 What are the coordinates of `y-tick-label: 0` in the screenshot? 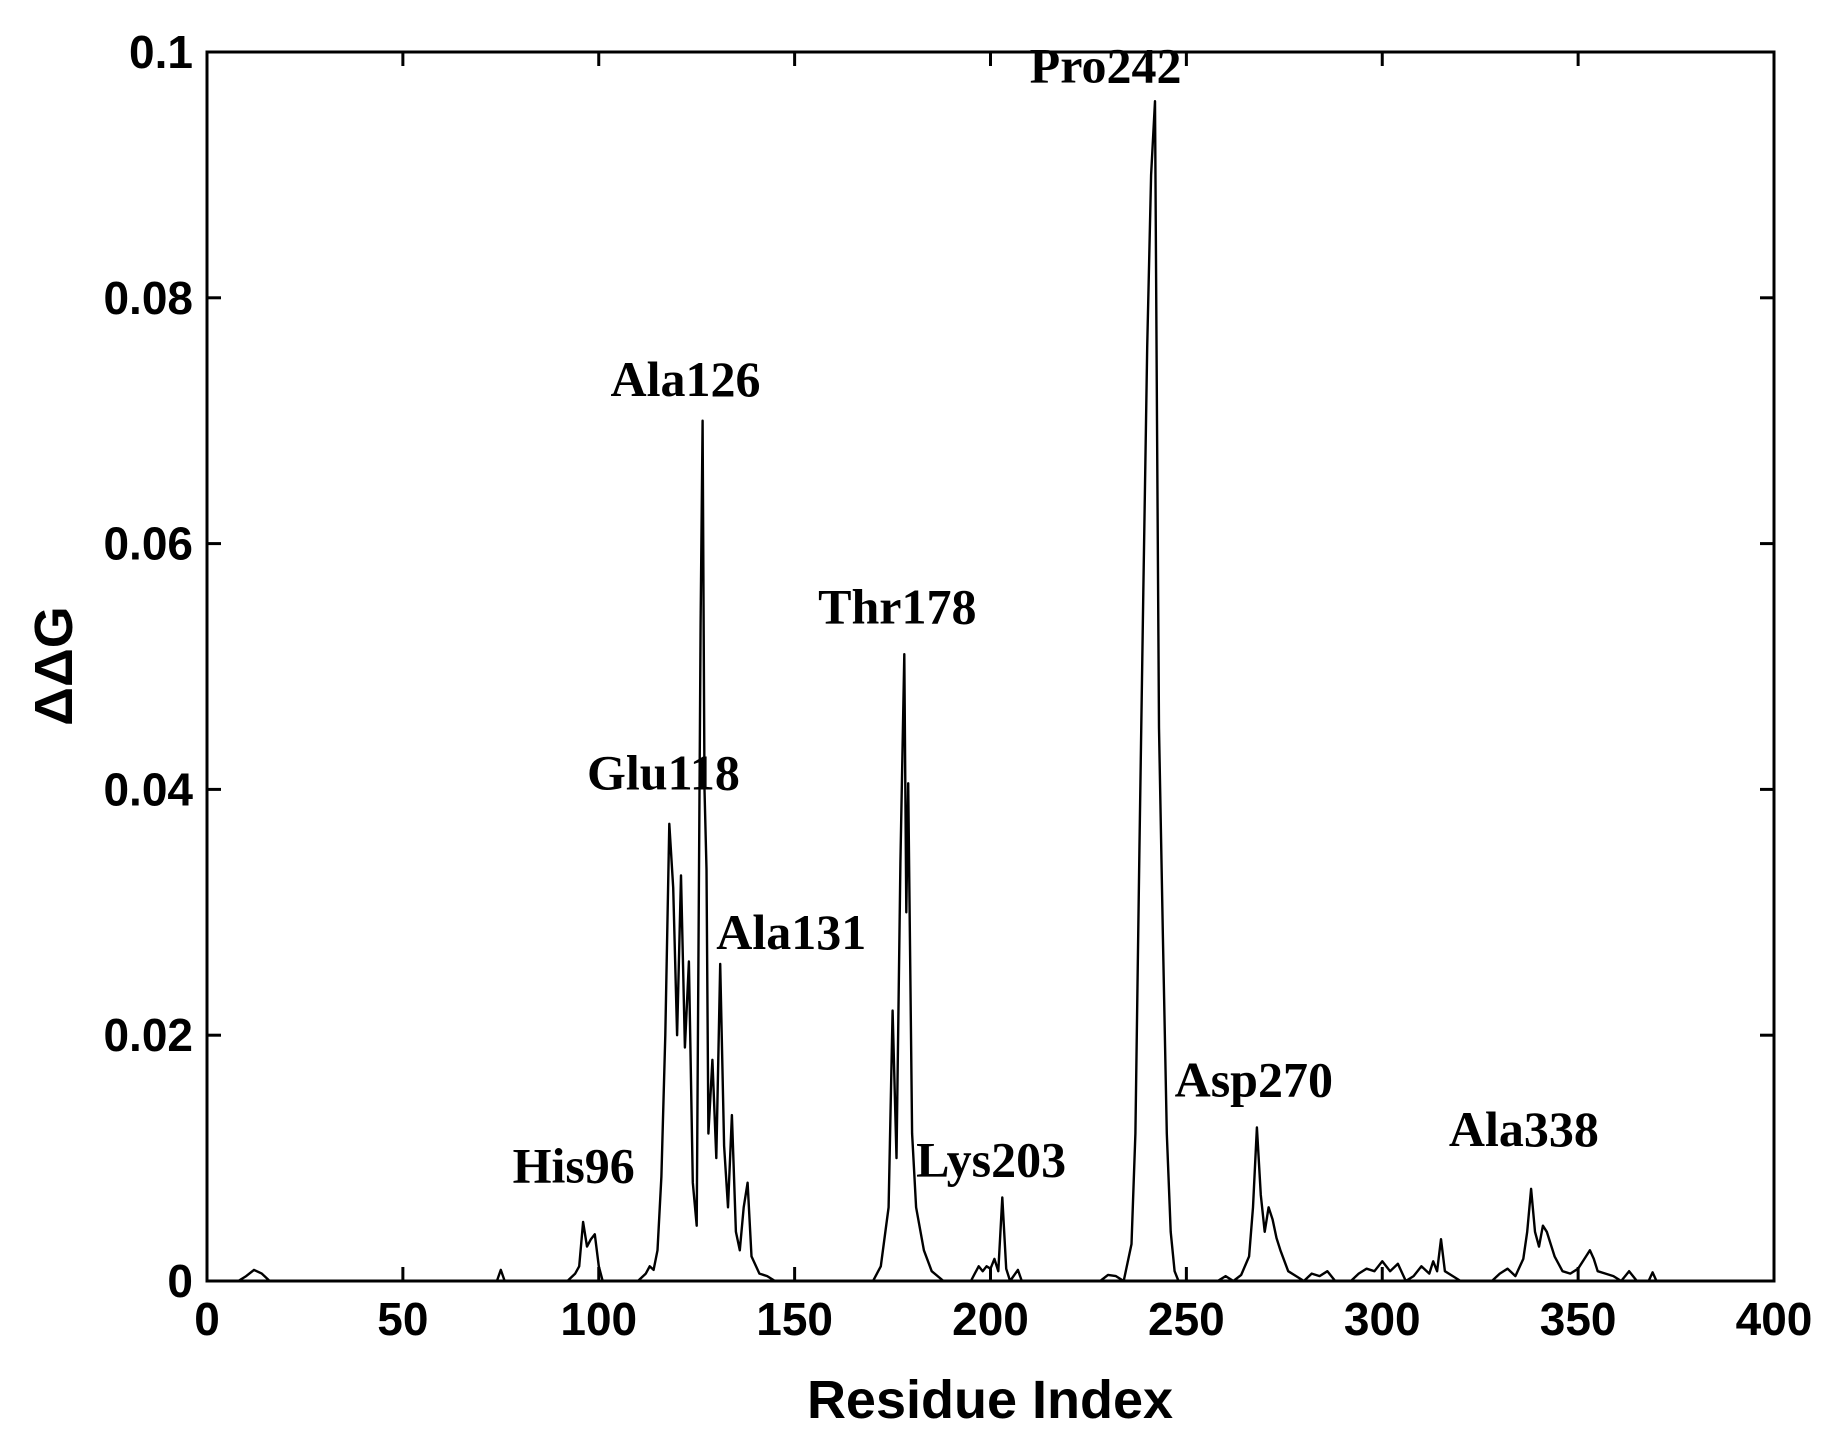 It's located at (180, 1281).